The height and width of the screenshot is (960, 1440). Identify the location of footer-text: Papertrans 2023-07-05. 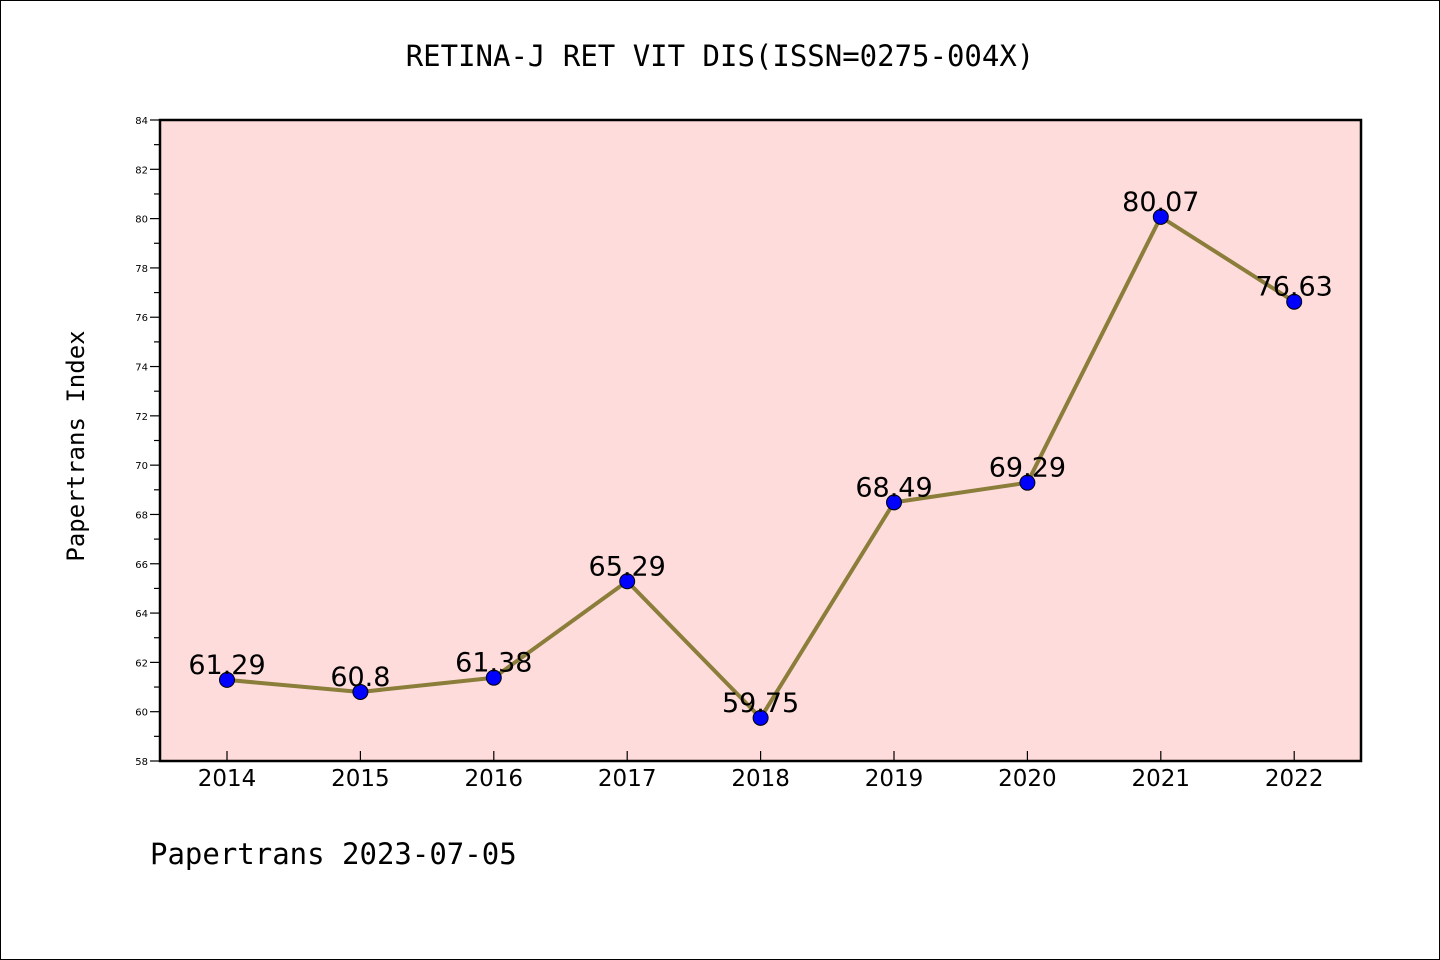
(333, 854).